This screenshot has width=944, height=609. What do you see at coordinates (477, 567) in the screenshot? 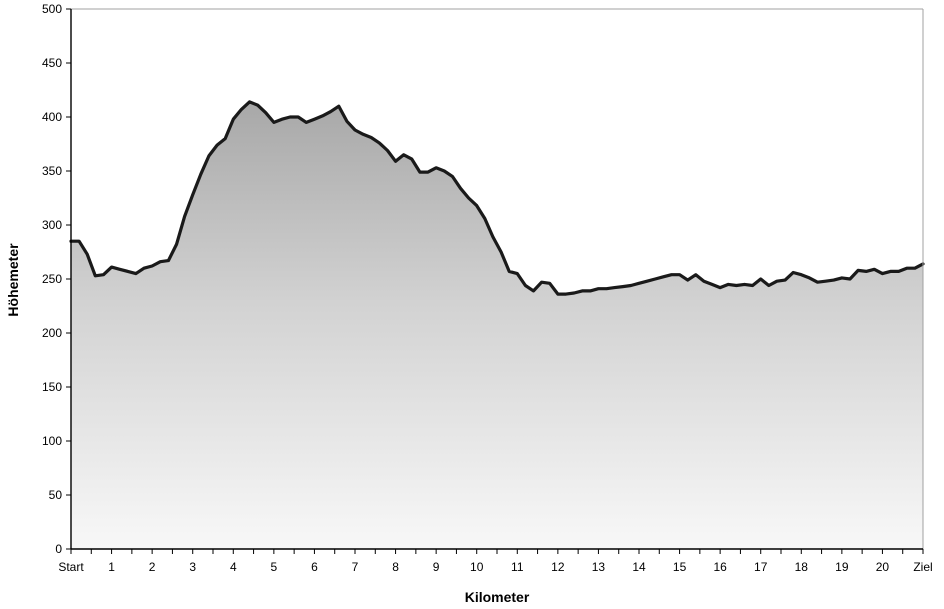
I see `x-tick-label: 10` at bounding box center [477, 567].